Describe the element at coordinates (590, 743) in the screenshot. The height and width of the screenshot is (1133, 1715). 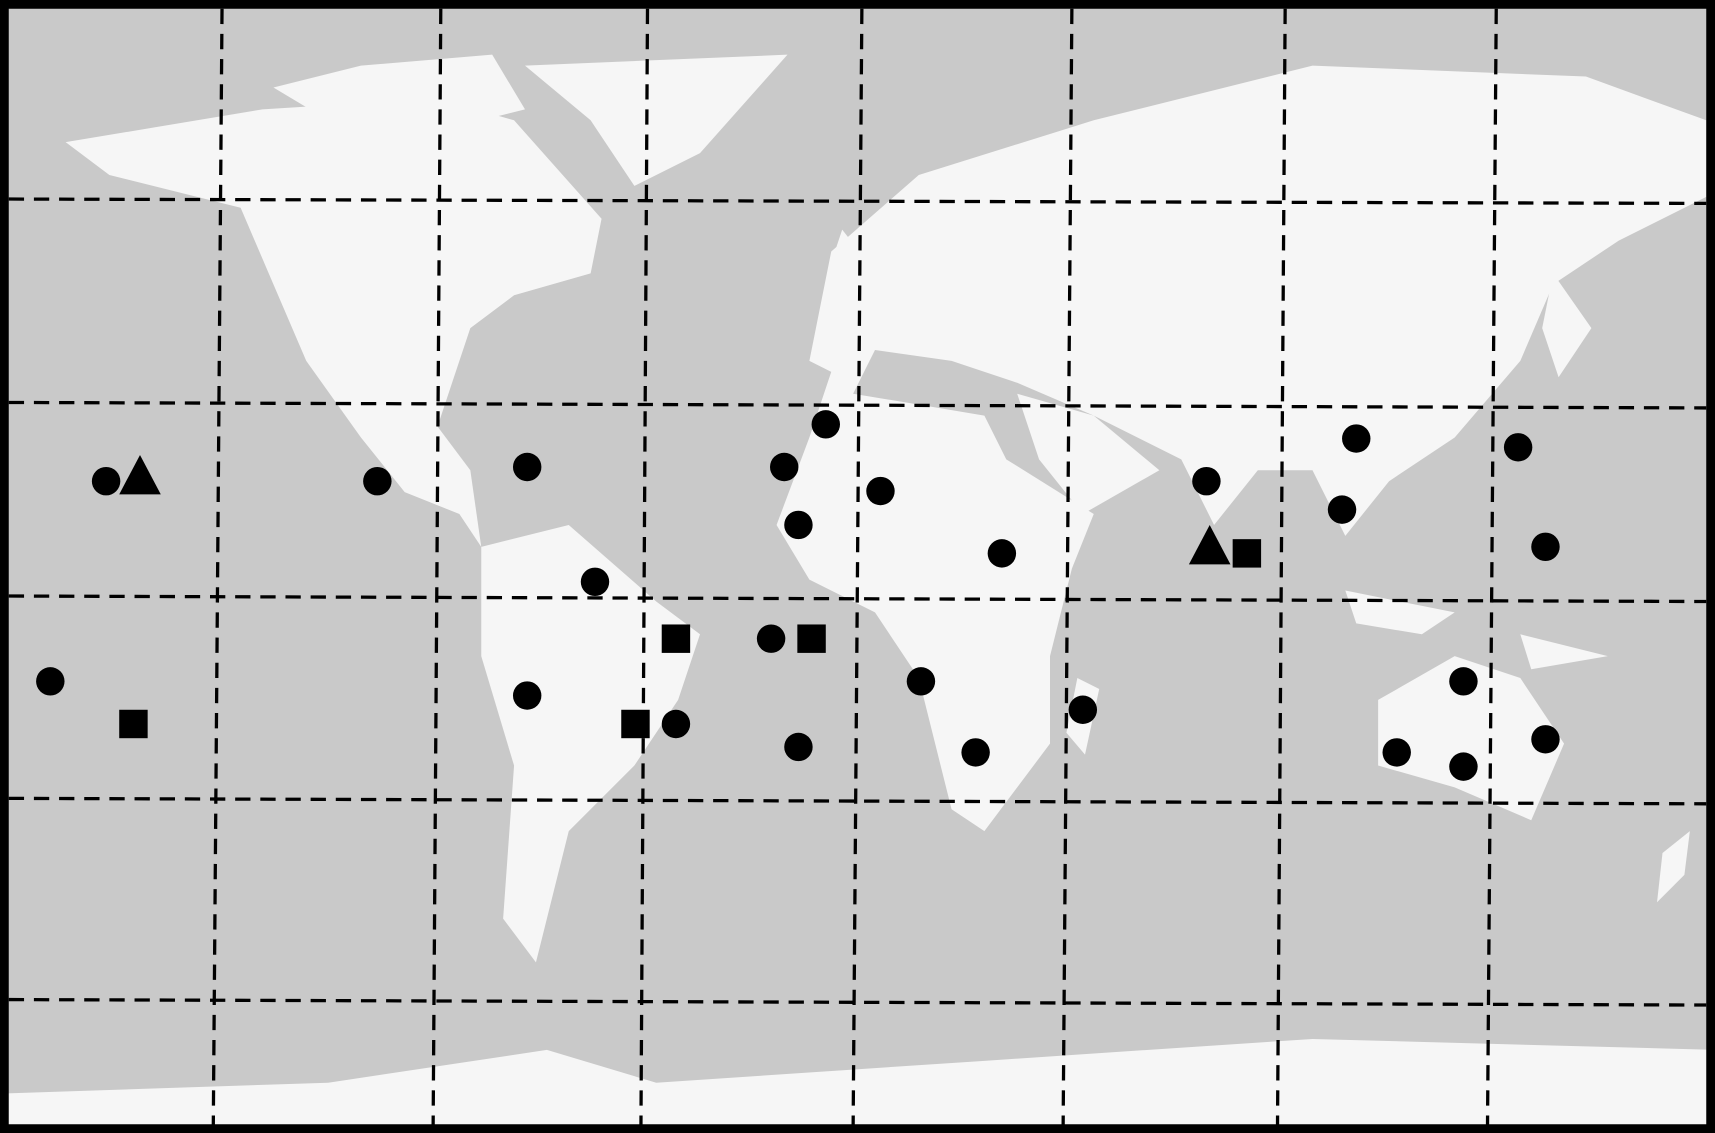
I see `south-america` at that location.